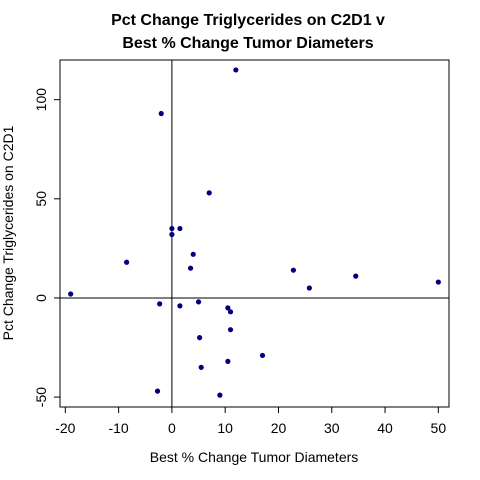 The height and width of the screenshot is (480, 480). Describe the element at coordinates (332, 428) in the screenshot. I see `x-tick-label: 30` at that location.